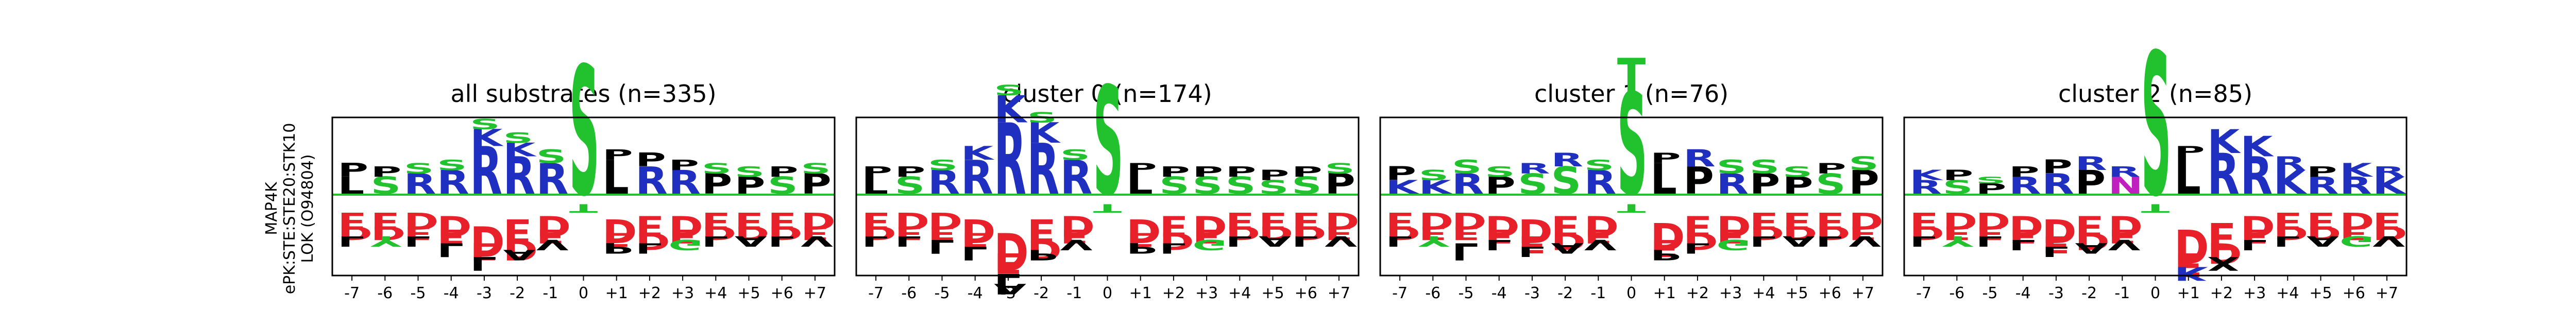 The image size is (2576, 309). What do you see at coordinates (2224, 199) in the screenshot?
I see `logo-column: RK EDX` at bounding box center [2224, 199].